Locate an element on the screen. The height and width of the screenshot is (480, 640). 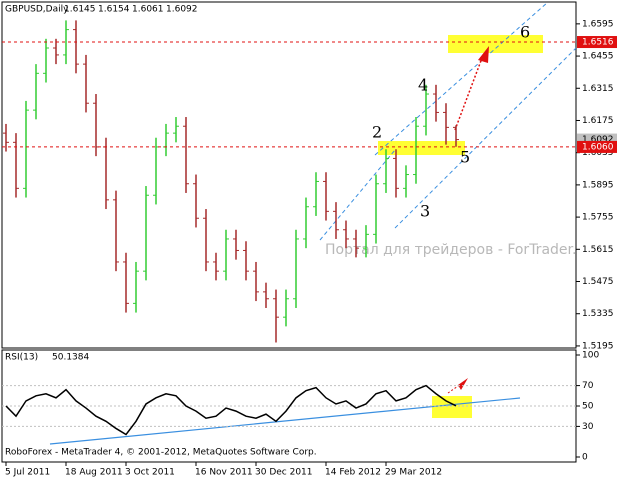
wave-label: 6 is located at coordinates (525, 32).